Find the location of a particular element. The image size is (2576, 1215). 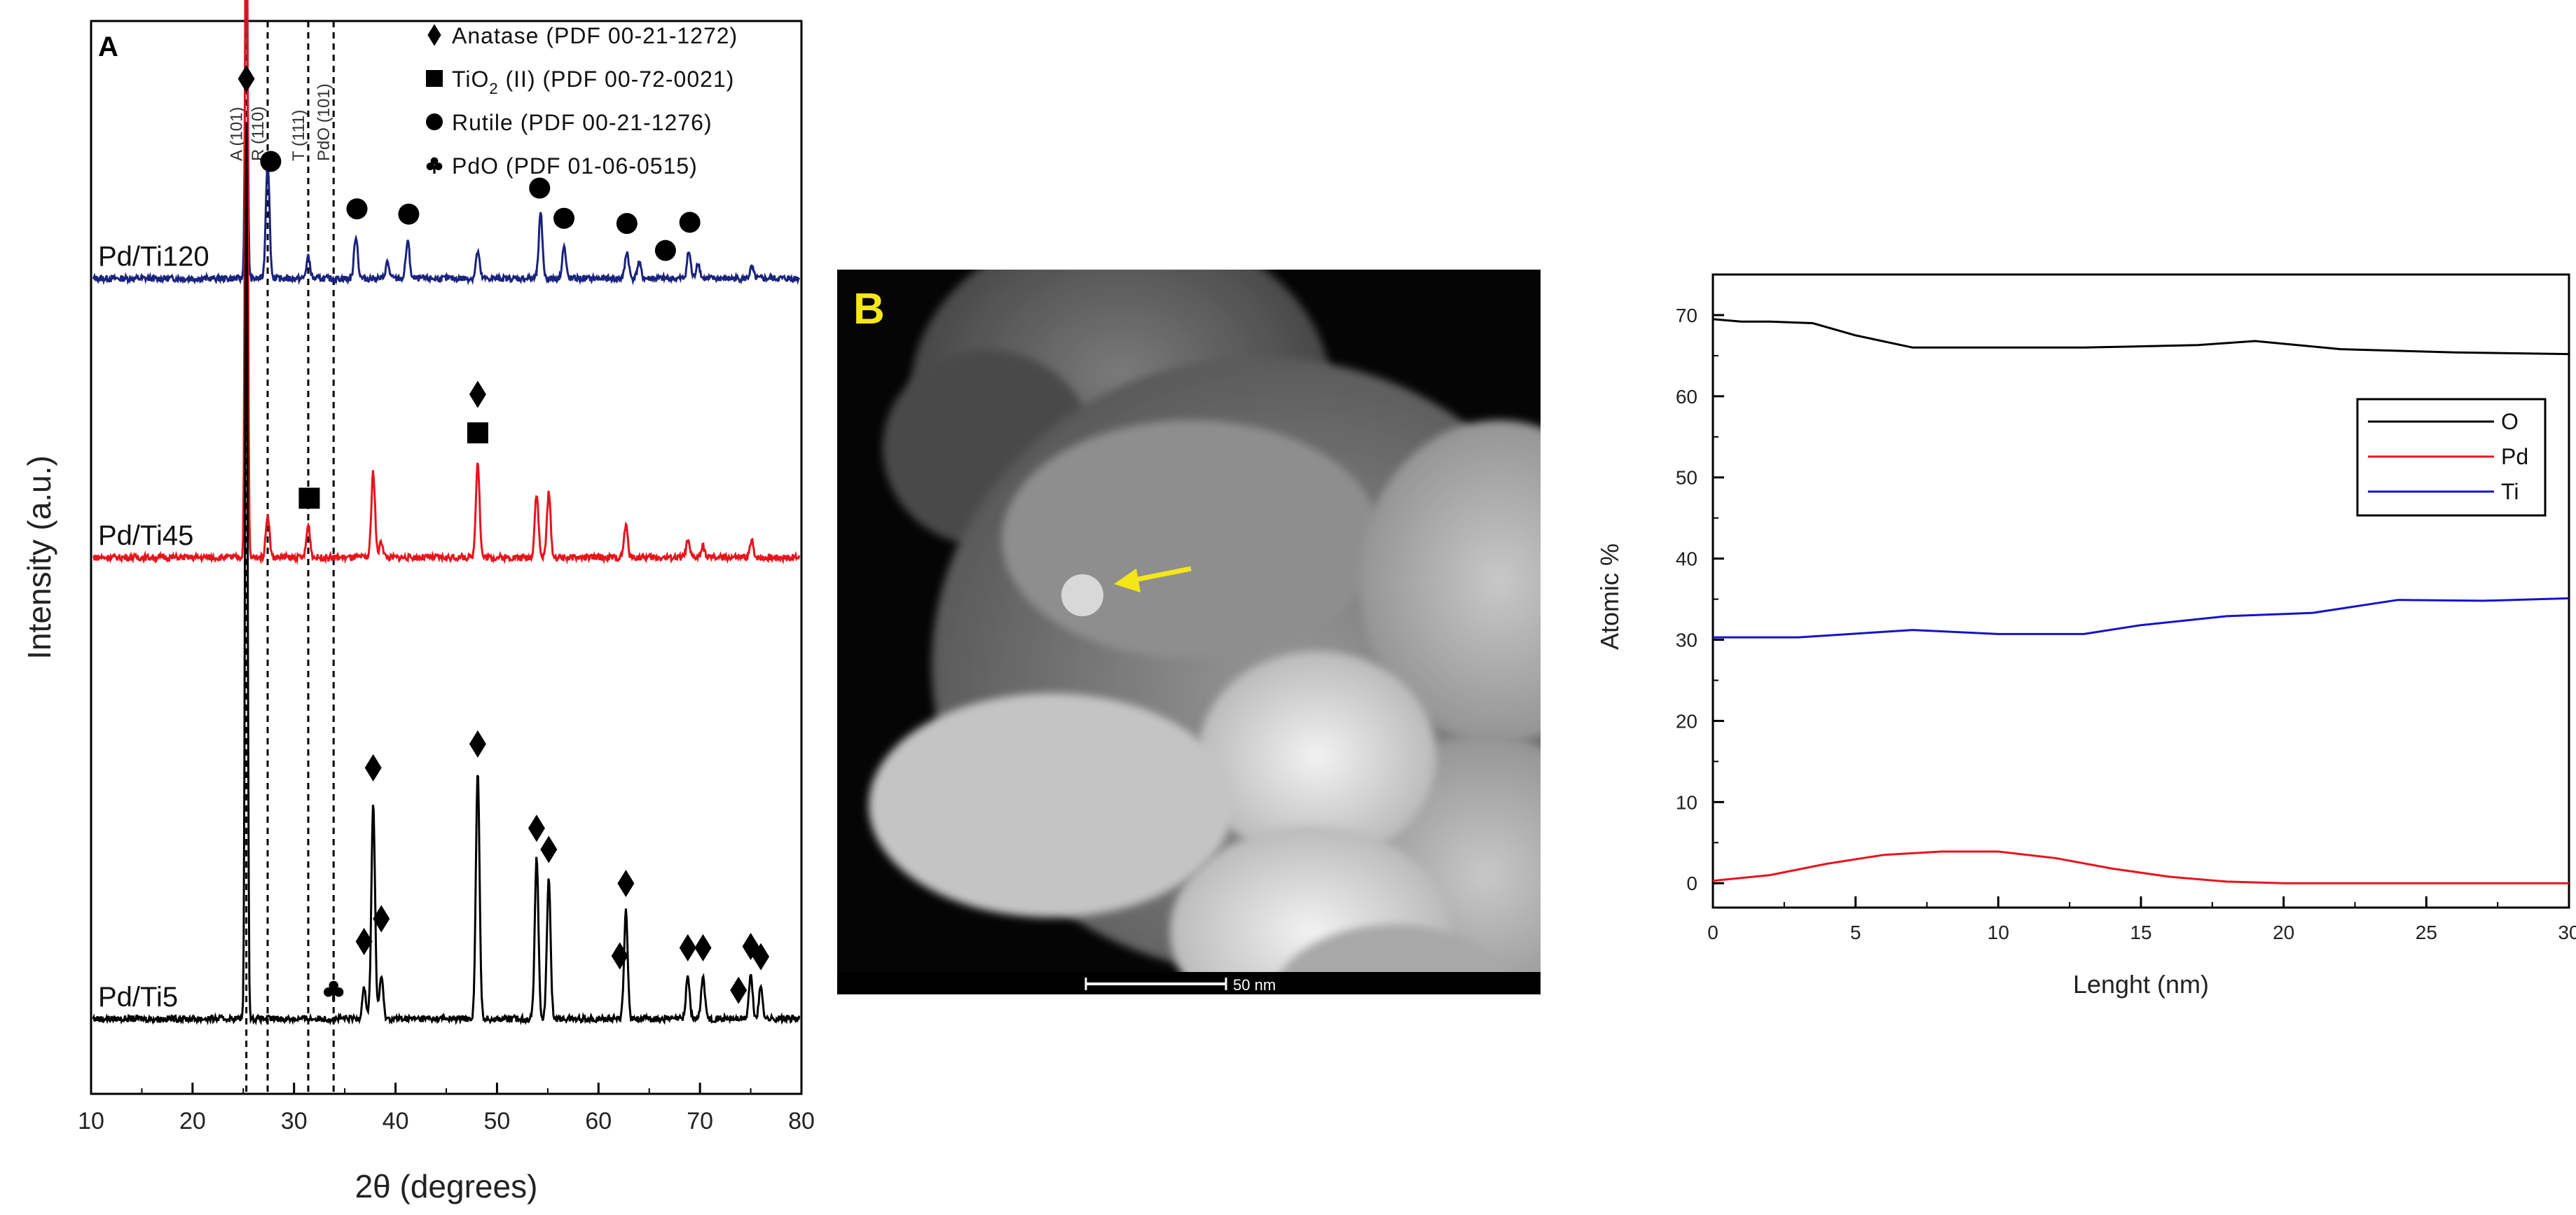

xrd-reference-lines: A (101) R (110) T (111) PdO (101) is located at coordinates (281, 557).